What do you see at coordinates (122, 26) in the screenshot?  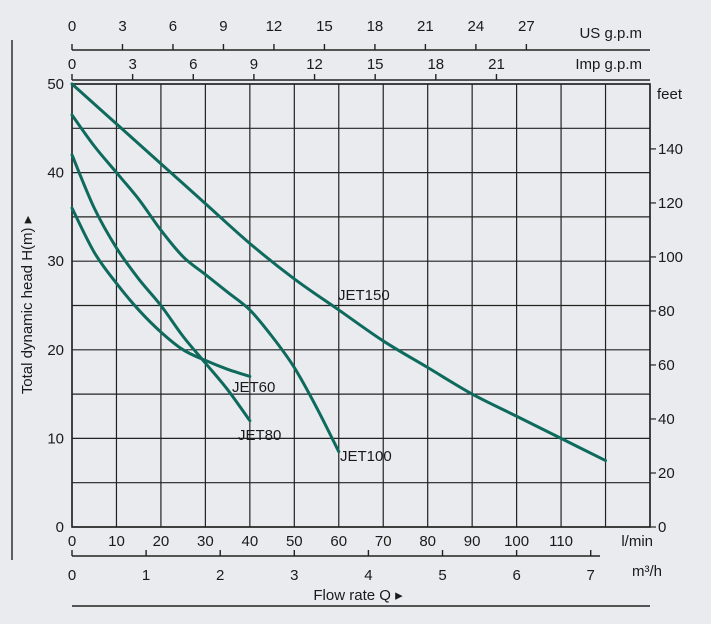 I see `usgpm-tick-label: 3` at bounding box center [122, 26].